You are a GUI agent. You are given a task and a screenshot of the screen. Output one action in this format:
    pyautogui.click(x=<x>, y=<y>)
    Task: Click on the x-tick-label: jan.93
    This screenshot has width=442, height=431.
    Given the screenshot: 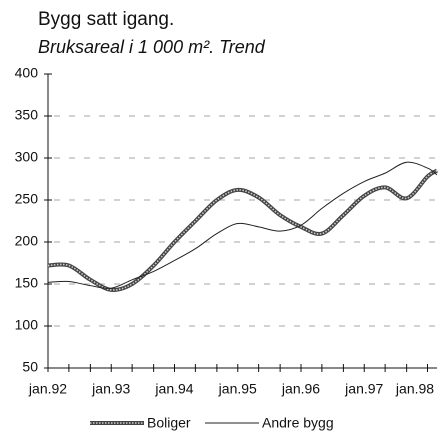 What is the action you would take?
    pyautogui.click(x=110, y=389)
    